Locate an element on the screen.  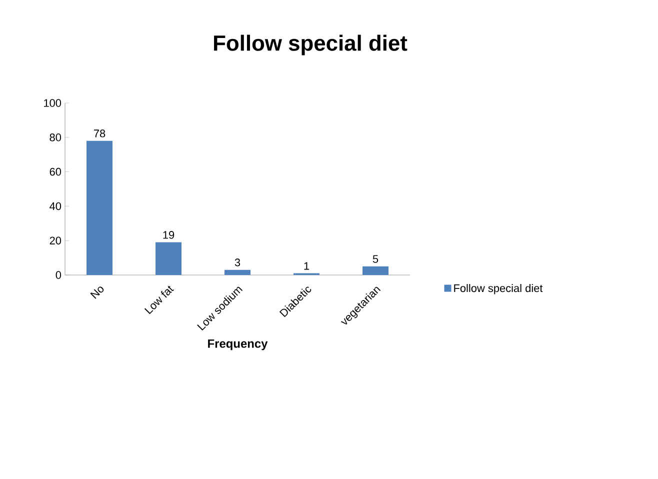
data-label: 78 is located at coordinates (100, 134).